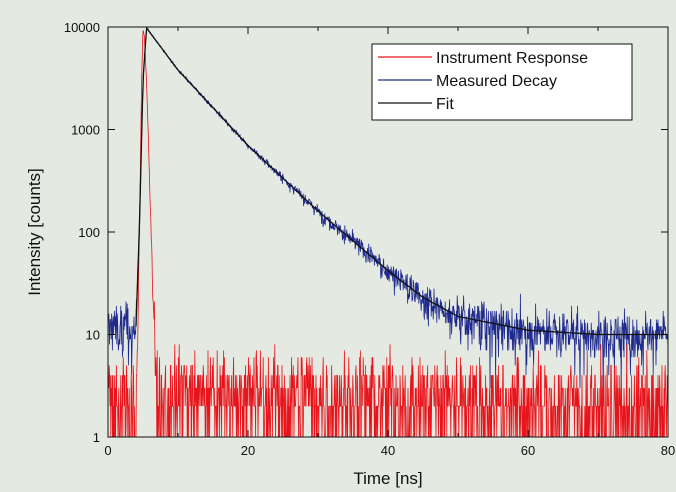 This screenshot has width=676, height=492. I want to click on x-tick-label: 80, so click(668, 450).